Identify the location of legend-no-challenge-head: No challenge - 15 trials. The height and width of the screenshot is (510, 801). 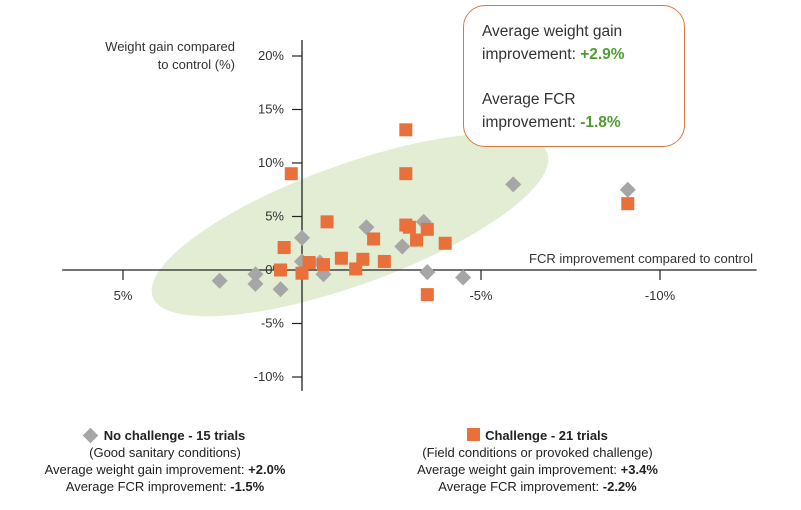
(165, 435).